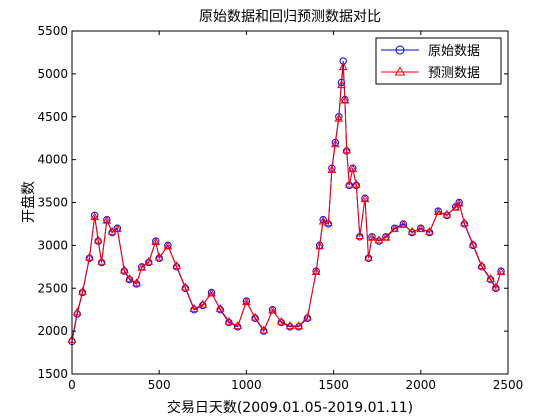 Image resolution: width=560 pixels, height=420 pixels. What do you see at coordinates (421, 385) in the screenshot?
I see `x-tick-label: 2000` at bounding box center [421, 385].